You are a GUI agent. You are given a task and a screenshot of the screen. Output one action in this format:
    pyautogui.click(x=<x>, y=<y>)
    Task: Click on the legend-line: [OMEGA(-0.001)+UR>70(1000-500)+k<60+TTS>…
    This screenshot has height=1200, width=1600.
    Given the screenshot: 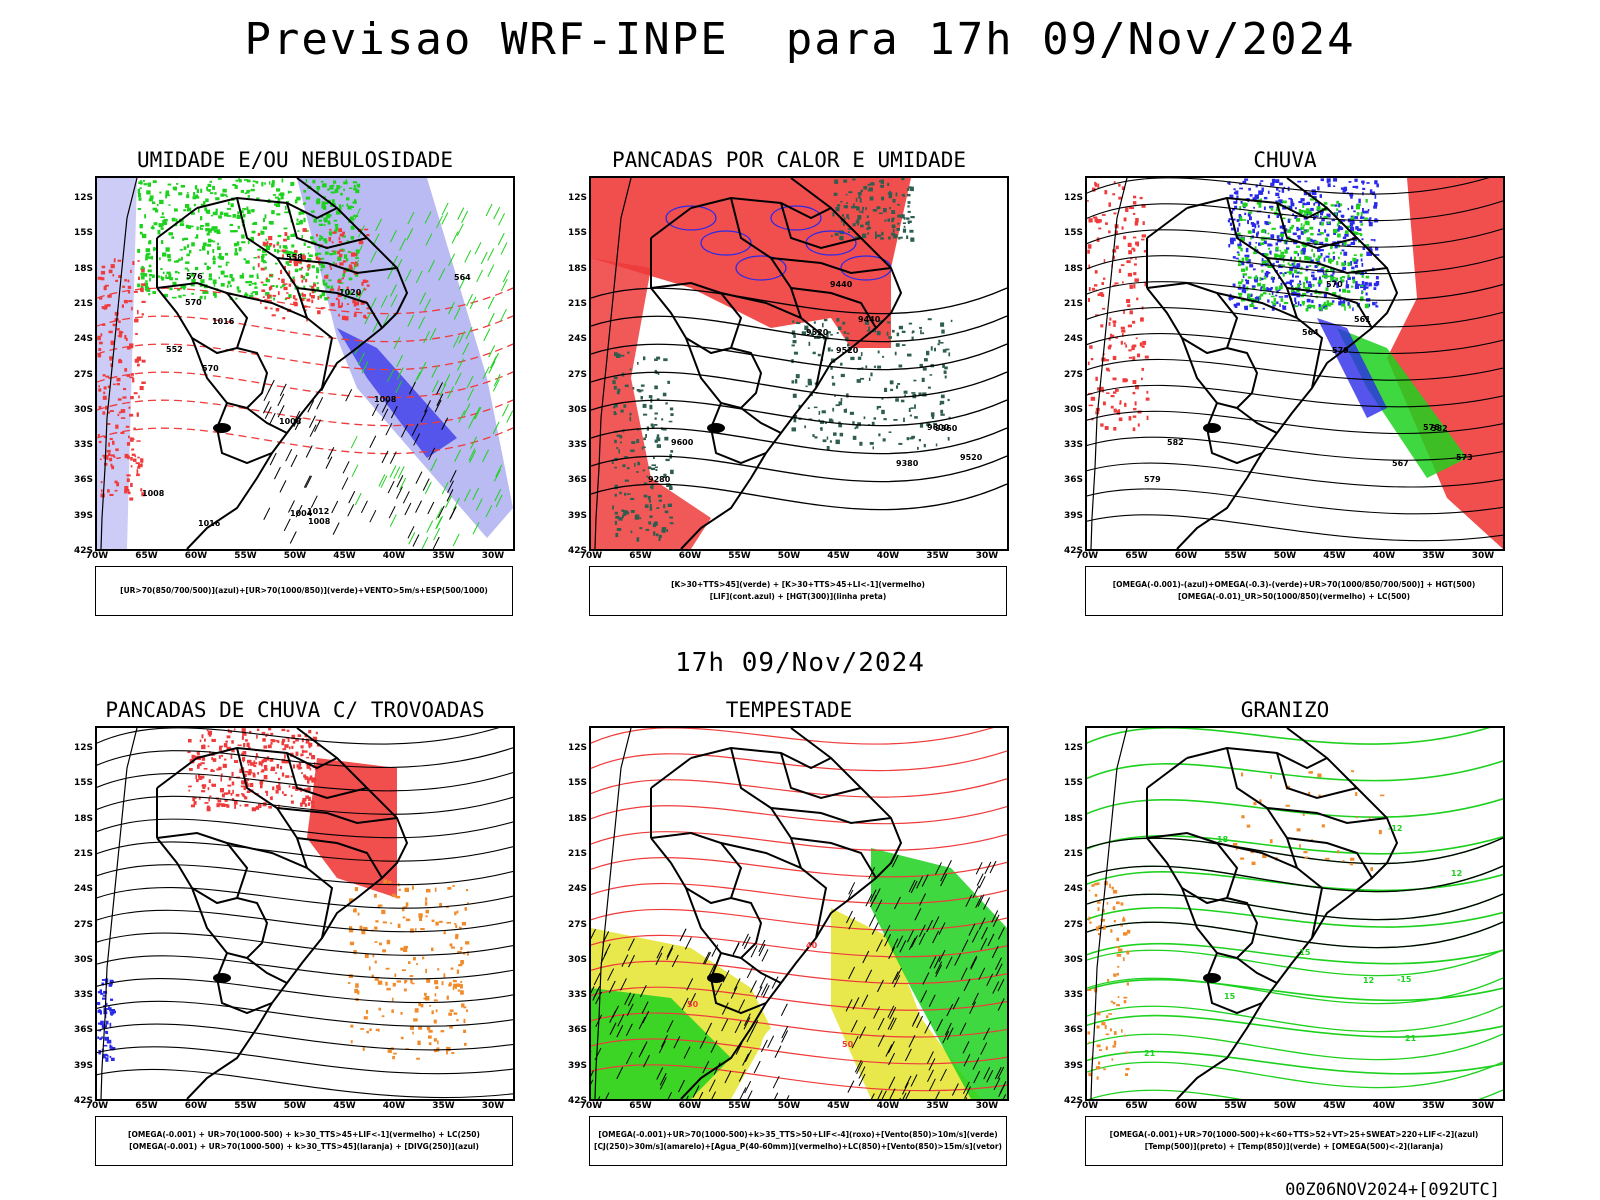 What is the action you would take?
    pyautogui.click(x=1294, y=1134)
    